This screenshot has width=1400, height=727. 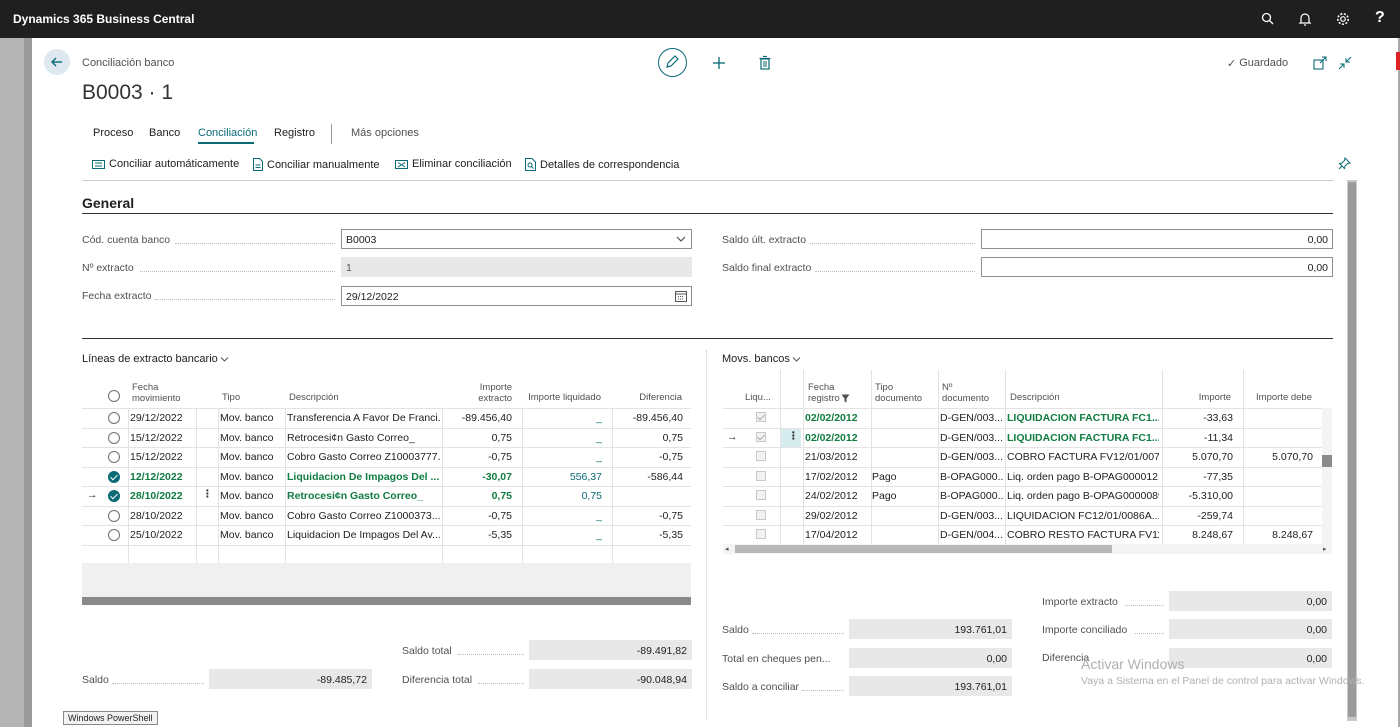 What do you see at coordinates (1292, 535) in the screenshot?
I see `cell-importe-debe: 8.248,67` at bounding box center [1292, 535].